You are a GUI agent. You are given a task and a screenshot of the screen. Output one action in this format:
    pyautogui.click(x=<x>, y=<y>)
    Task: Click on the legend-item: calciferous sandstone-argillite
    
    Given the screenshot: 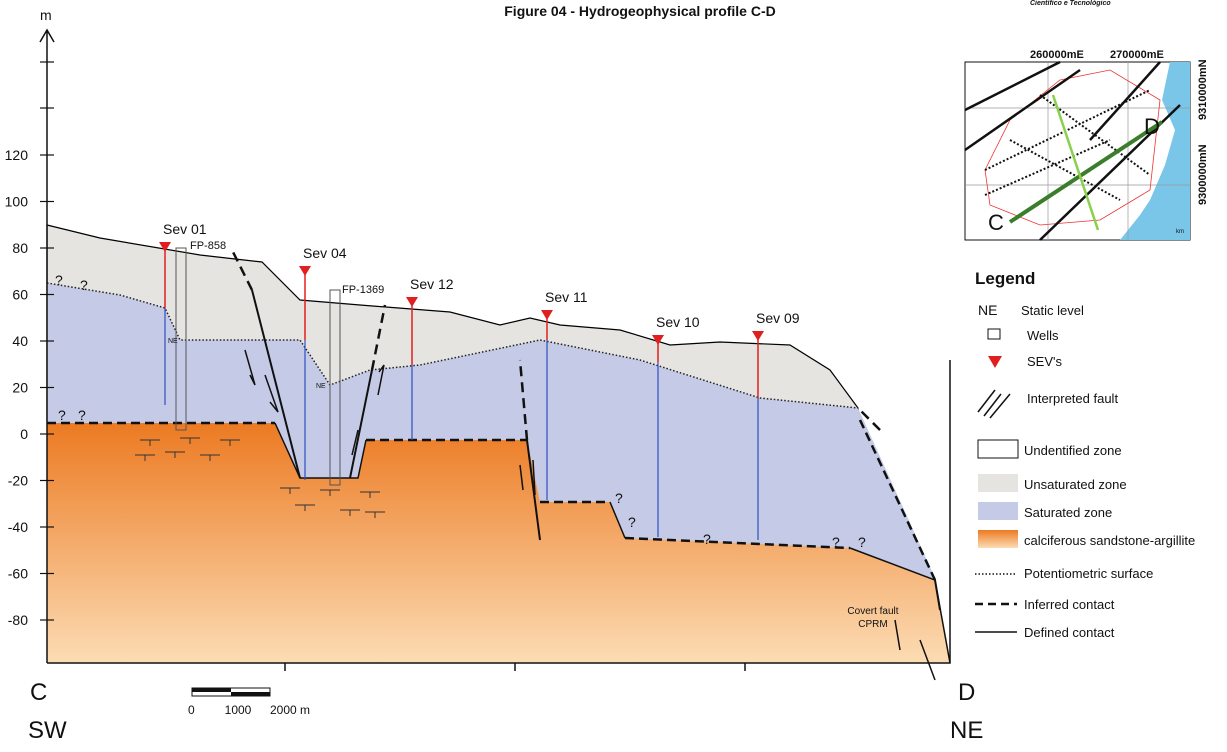 What is the action you would take?
    pyautogui.click(x=1109, y=540)
    